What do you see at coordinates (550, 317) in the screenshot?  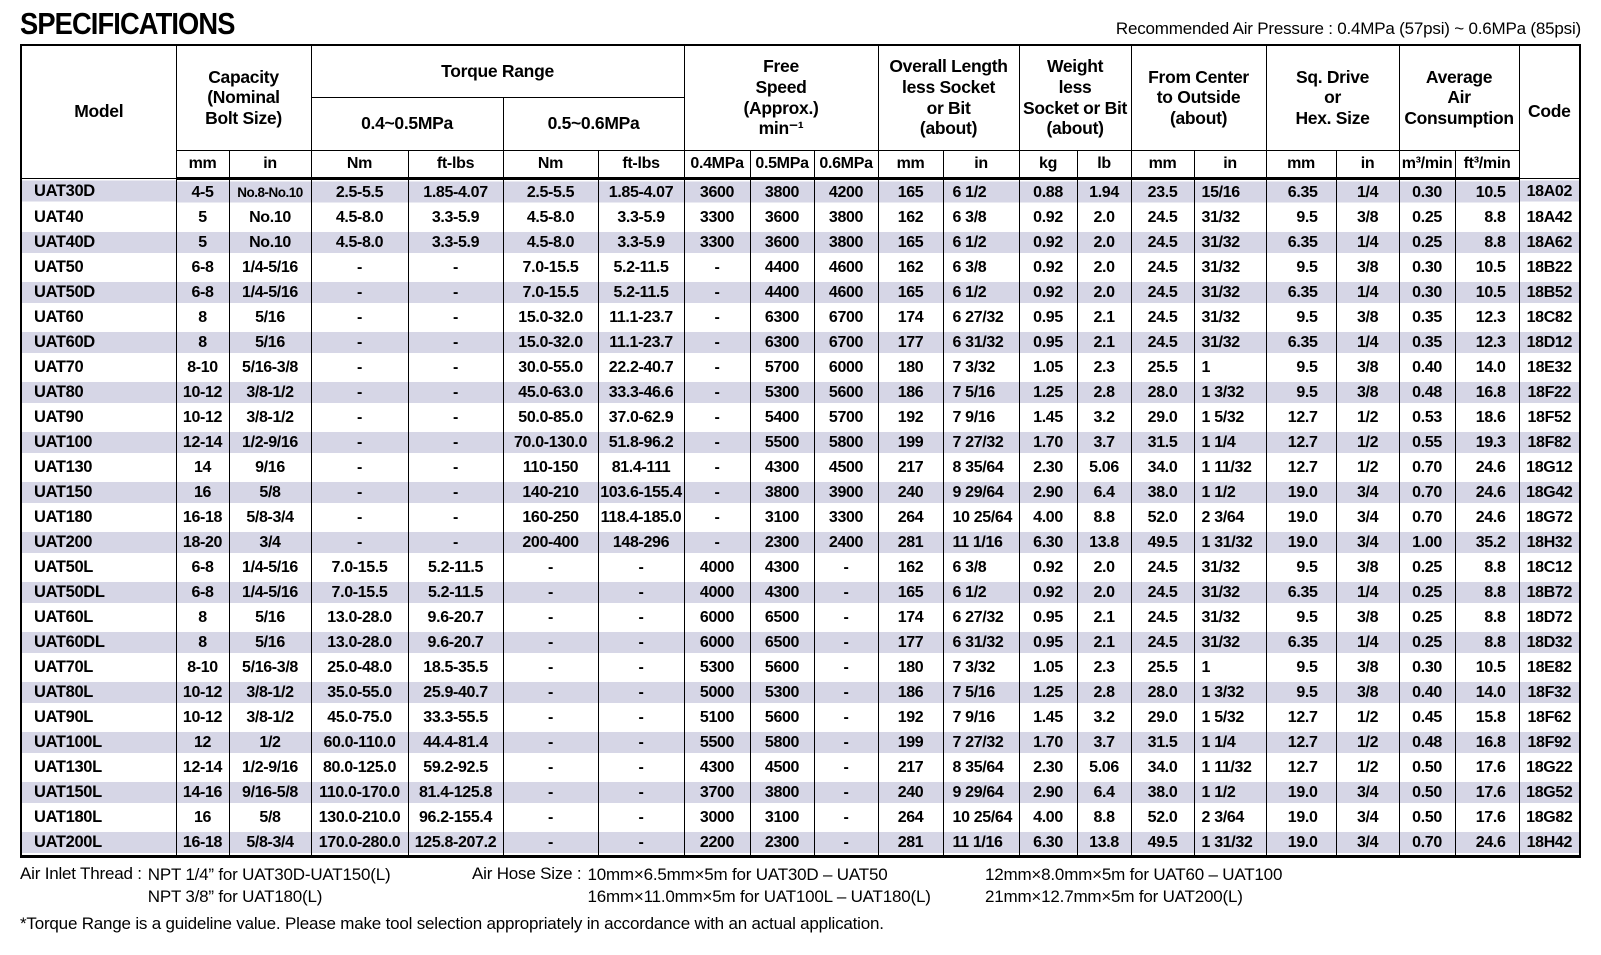 I see `cell-torque-high-nm: 15.0-32.0` at bounding box center [550, 317].